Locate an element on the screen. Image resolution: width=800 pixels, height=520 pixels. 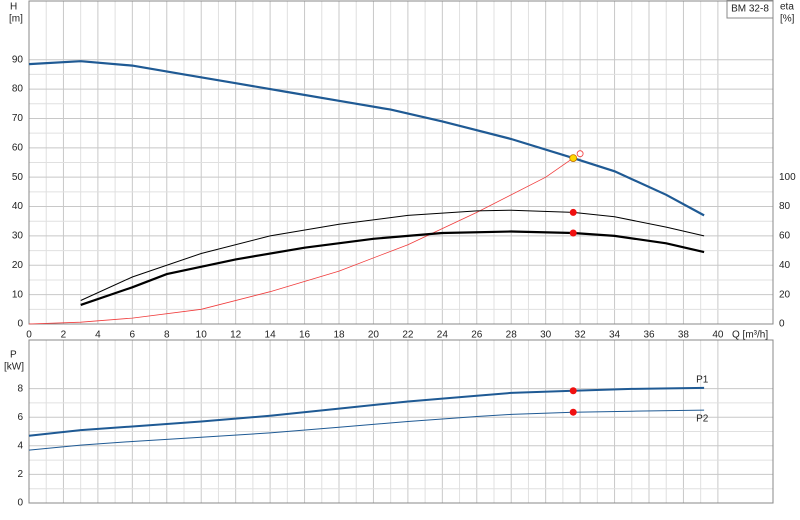
x-tick-label: 40 is located at coordinates (718, 335).